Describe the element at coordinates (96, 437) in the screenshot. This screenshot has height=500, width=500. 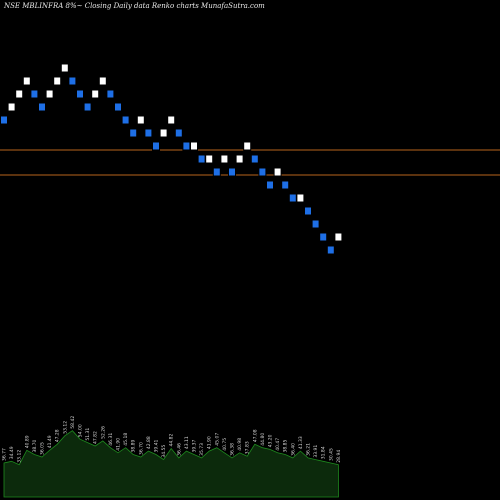
I see `volume-label: 47.82` at that location.